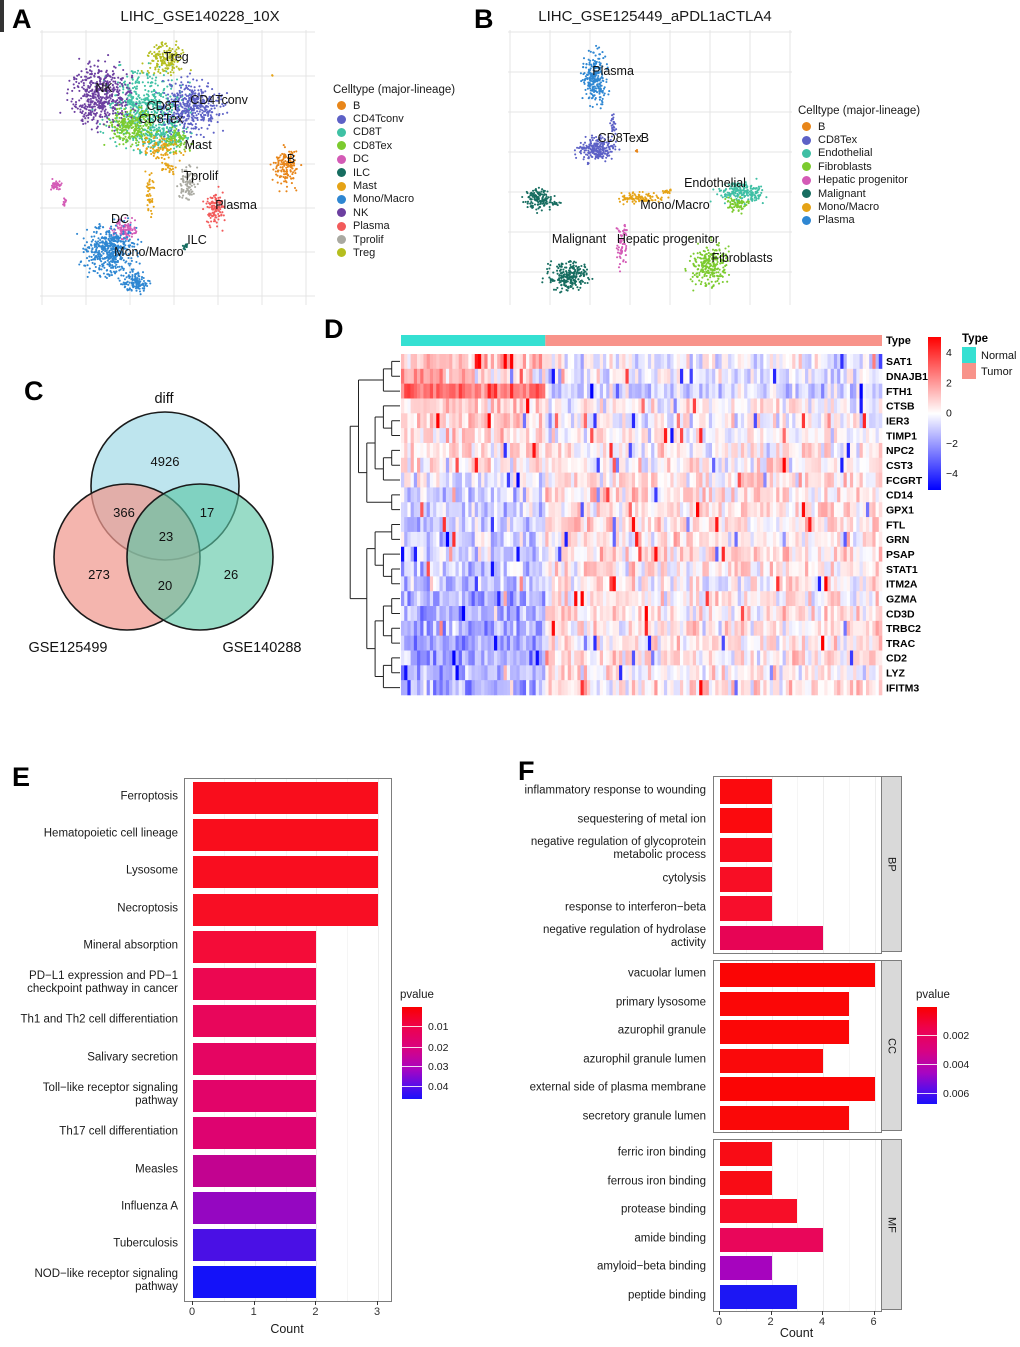 Image resolution: width=1020 pixels, height=1347 pixels. I want to click on gene-label-fth1: FTH1, so click(899, 392).